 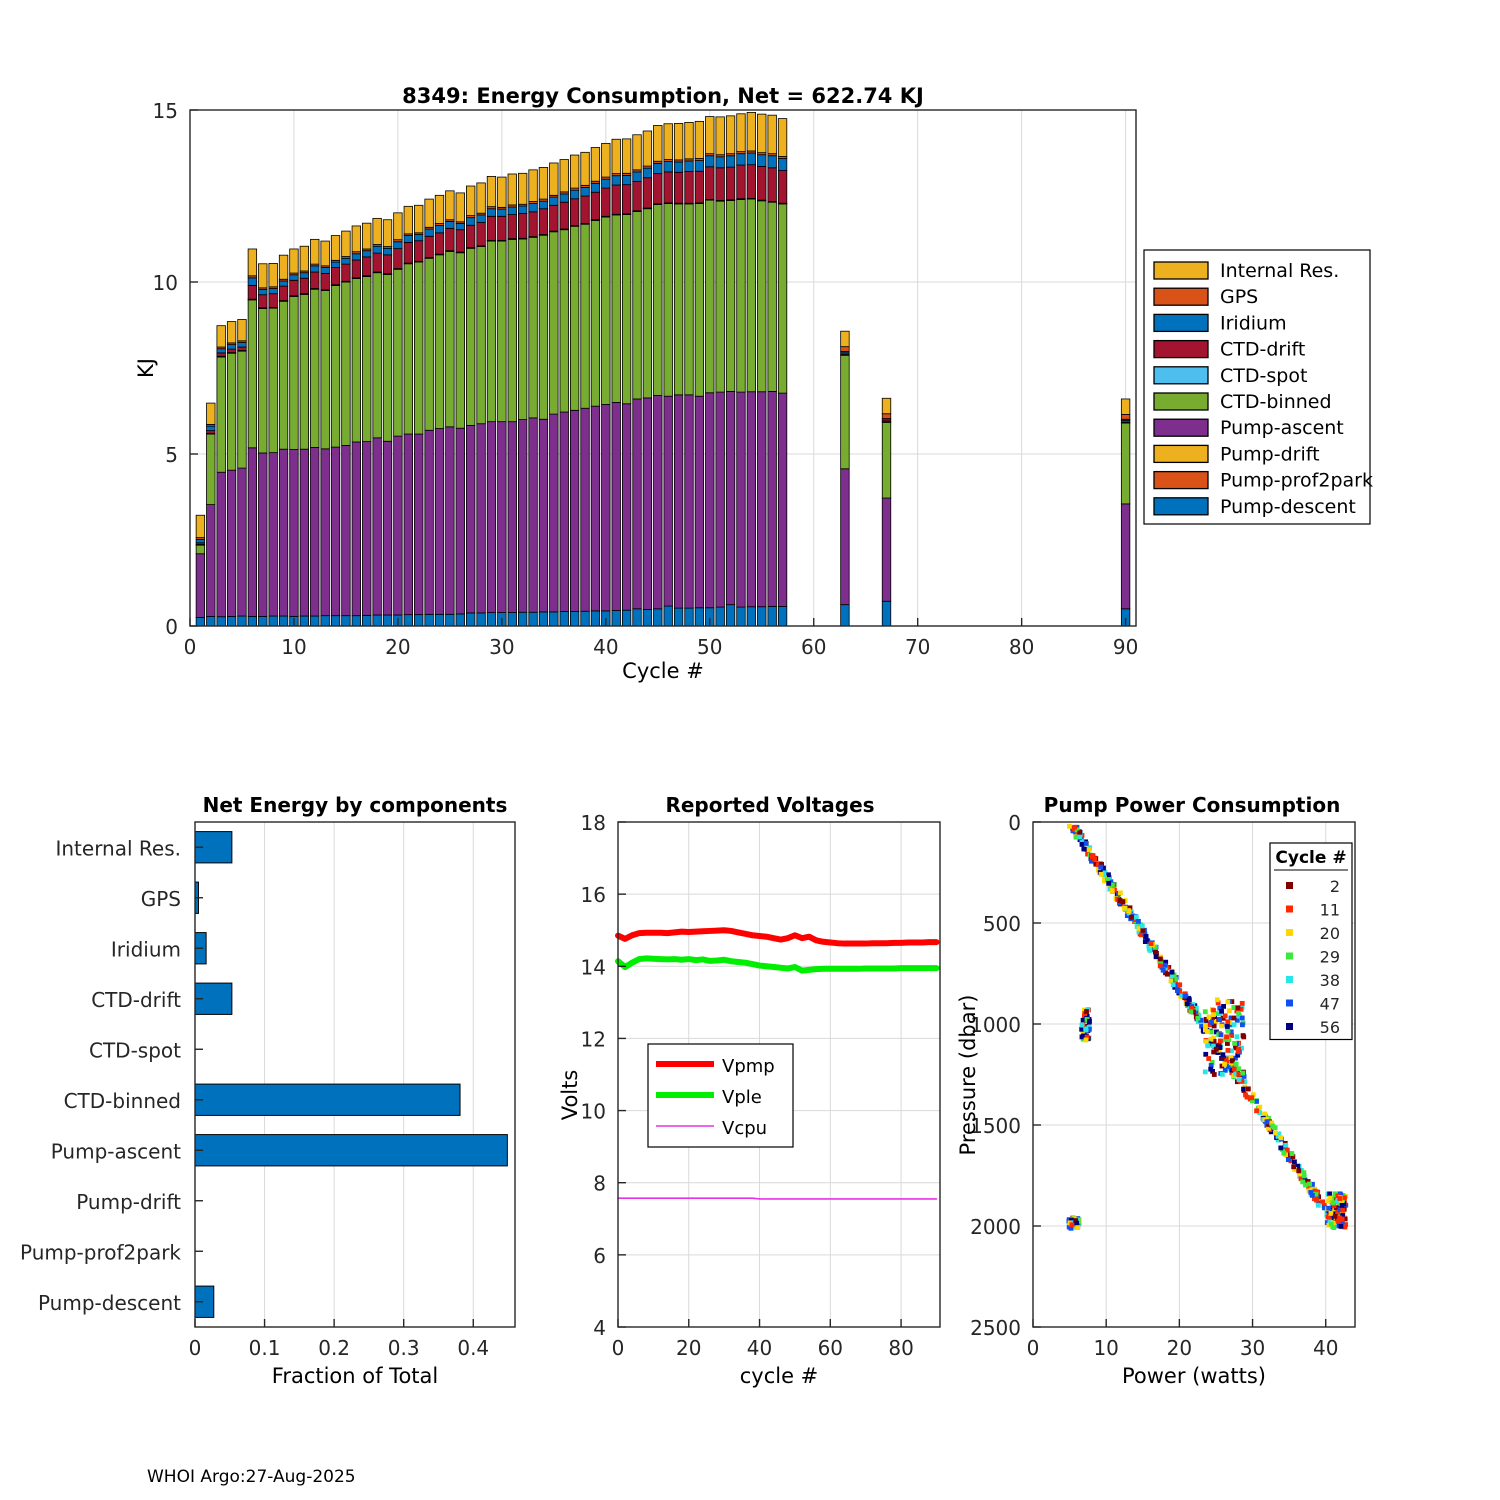 What do you see at coordinates (1330, 1004) in the screenshot?
I see `legend-label: 47` at bounding box center [1330, 1004].